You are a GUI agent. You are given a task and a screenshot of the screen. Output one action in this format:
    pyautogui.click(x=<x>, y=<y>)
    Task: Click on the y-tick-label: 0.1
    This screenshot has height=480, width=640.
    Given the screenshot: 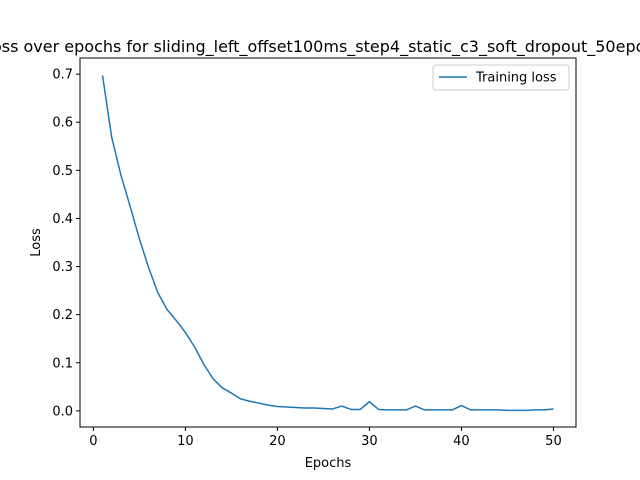 What is the action you would take?
    pyautogui.click(x=62, y=363)
    